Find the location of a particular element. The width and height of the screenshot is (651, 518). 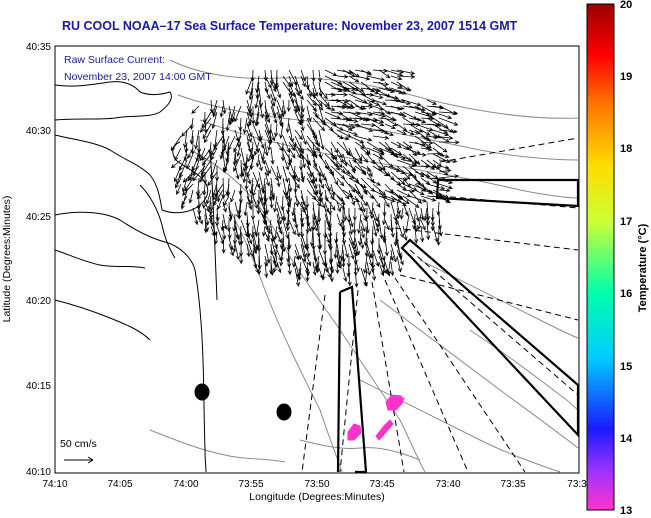

x-tick-label: 73:40 is located at coordinates (447, 484).